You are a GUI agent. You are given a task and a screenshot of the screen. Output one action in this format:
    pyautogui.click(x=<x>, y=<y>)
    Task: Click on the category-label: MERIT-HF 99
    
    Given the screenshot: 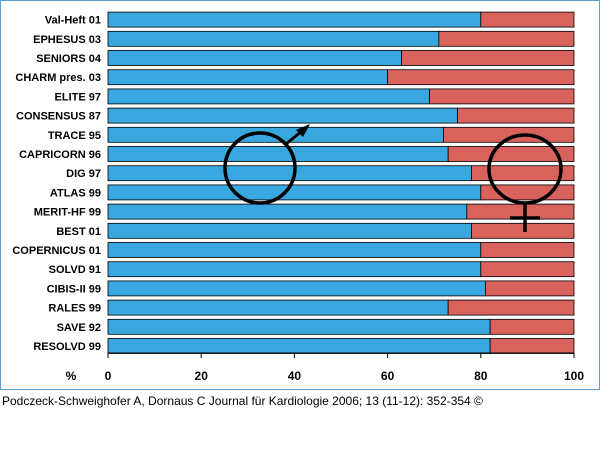 What is the action you would take?
    pyautogui.click(x=67, y=213)
    